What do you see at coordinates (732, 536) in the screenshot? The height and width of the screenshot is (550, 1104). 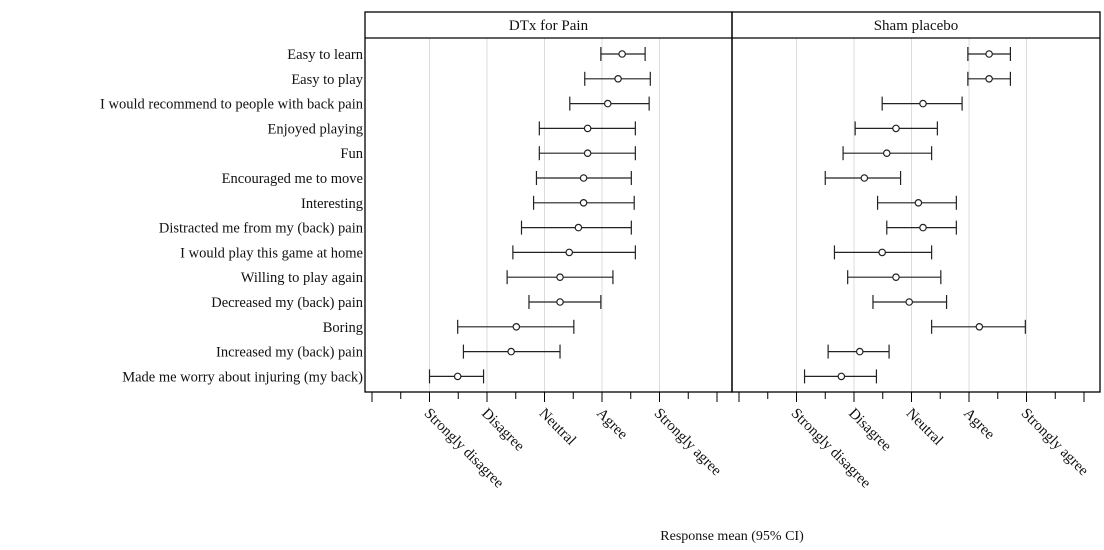 I see `x-axis-title: Response mean (95% CI)` at bounding box center [732, 536].